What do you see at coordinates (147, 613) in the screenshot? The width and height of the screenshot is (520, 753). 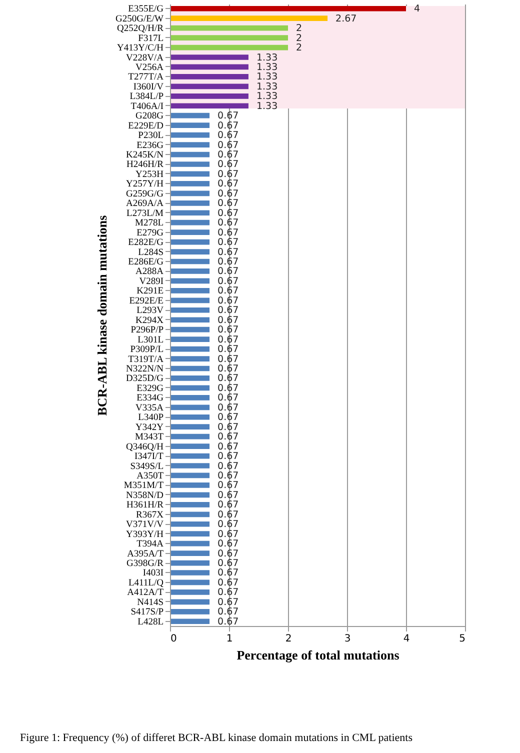 I see `y-tick-label: S417S/P` at bounding box center [147, 613].